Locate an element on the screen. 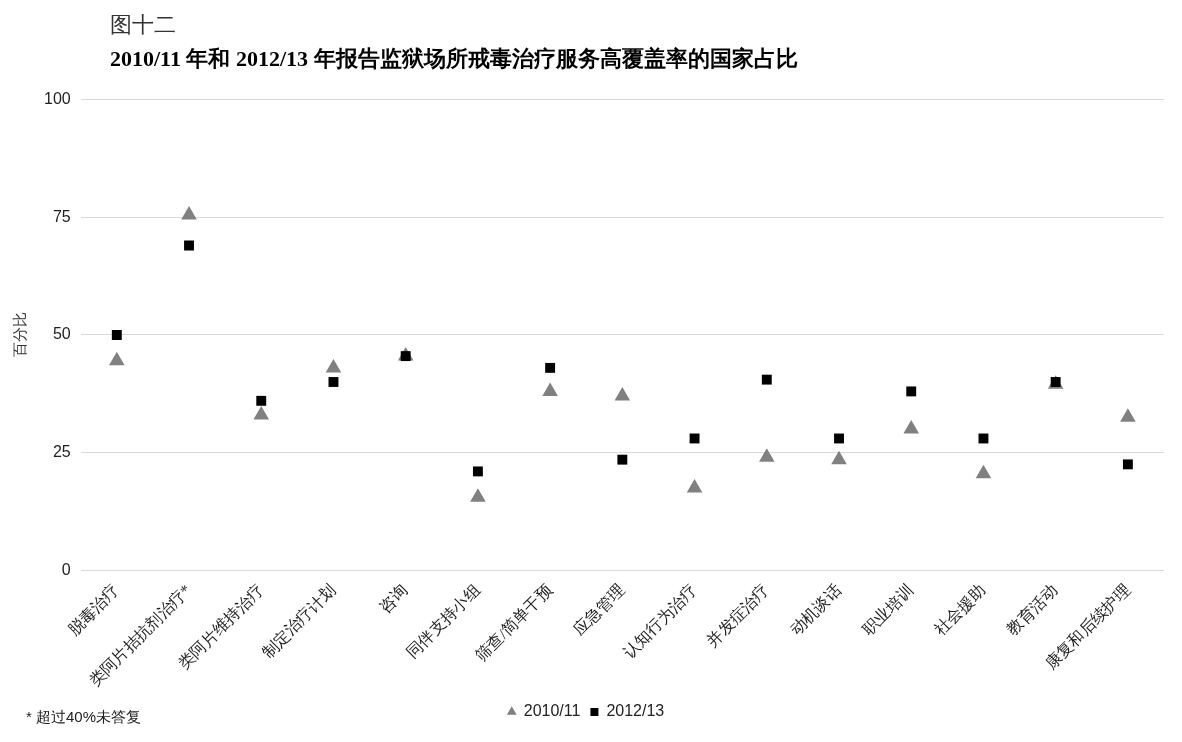 This screenshot has height=742, width=1182. x-tick-label: 并发症治疗 is located at coordinates (737, 615).